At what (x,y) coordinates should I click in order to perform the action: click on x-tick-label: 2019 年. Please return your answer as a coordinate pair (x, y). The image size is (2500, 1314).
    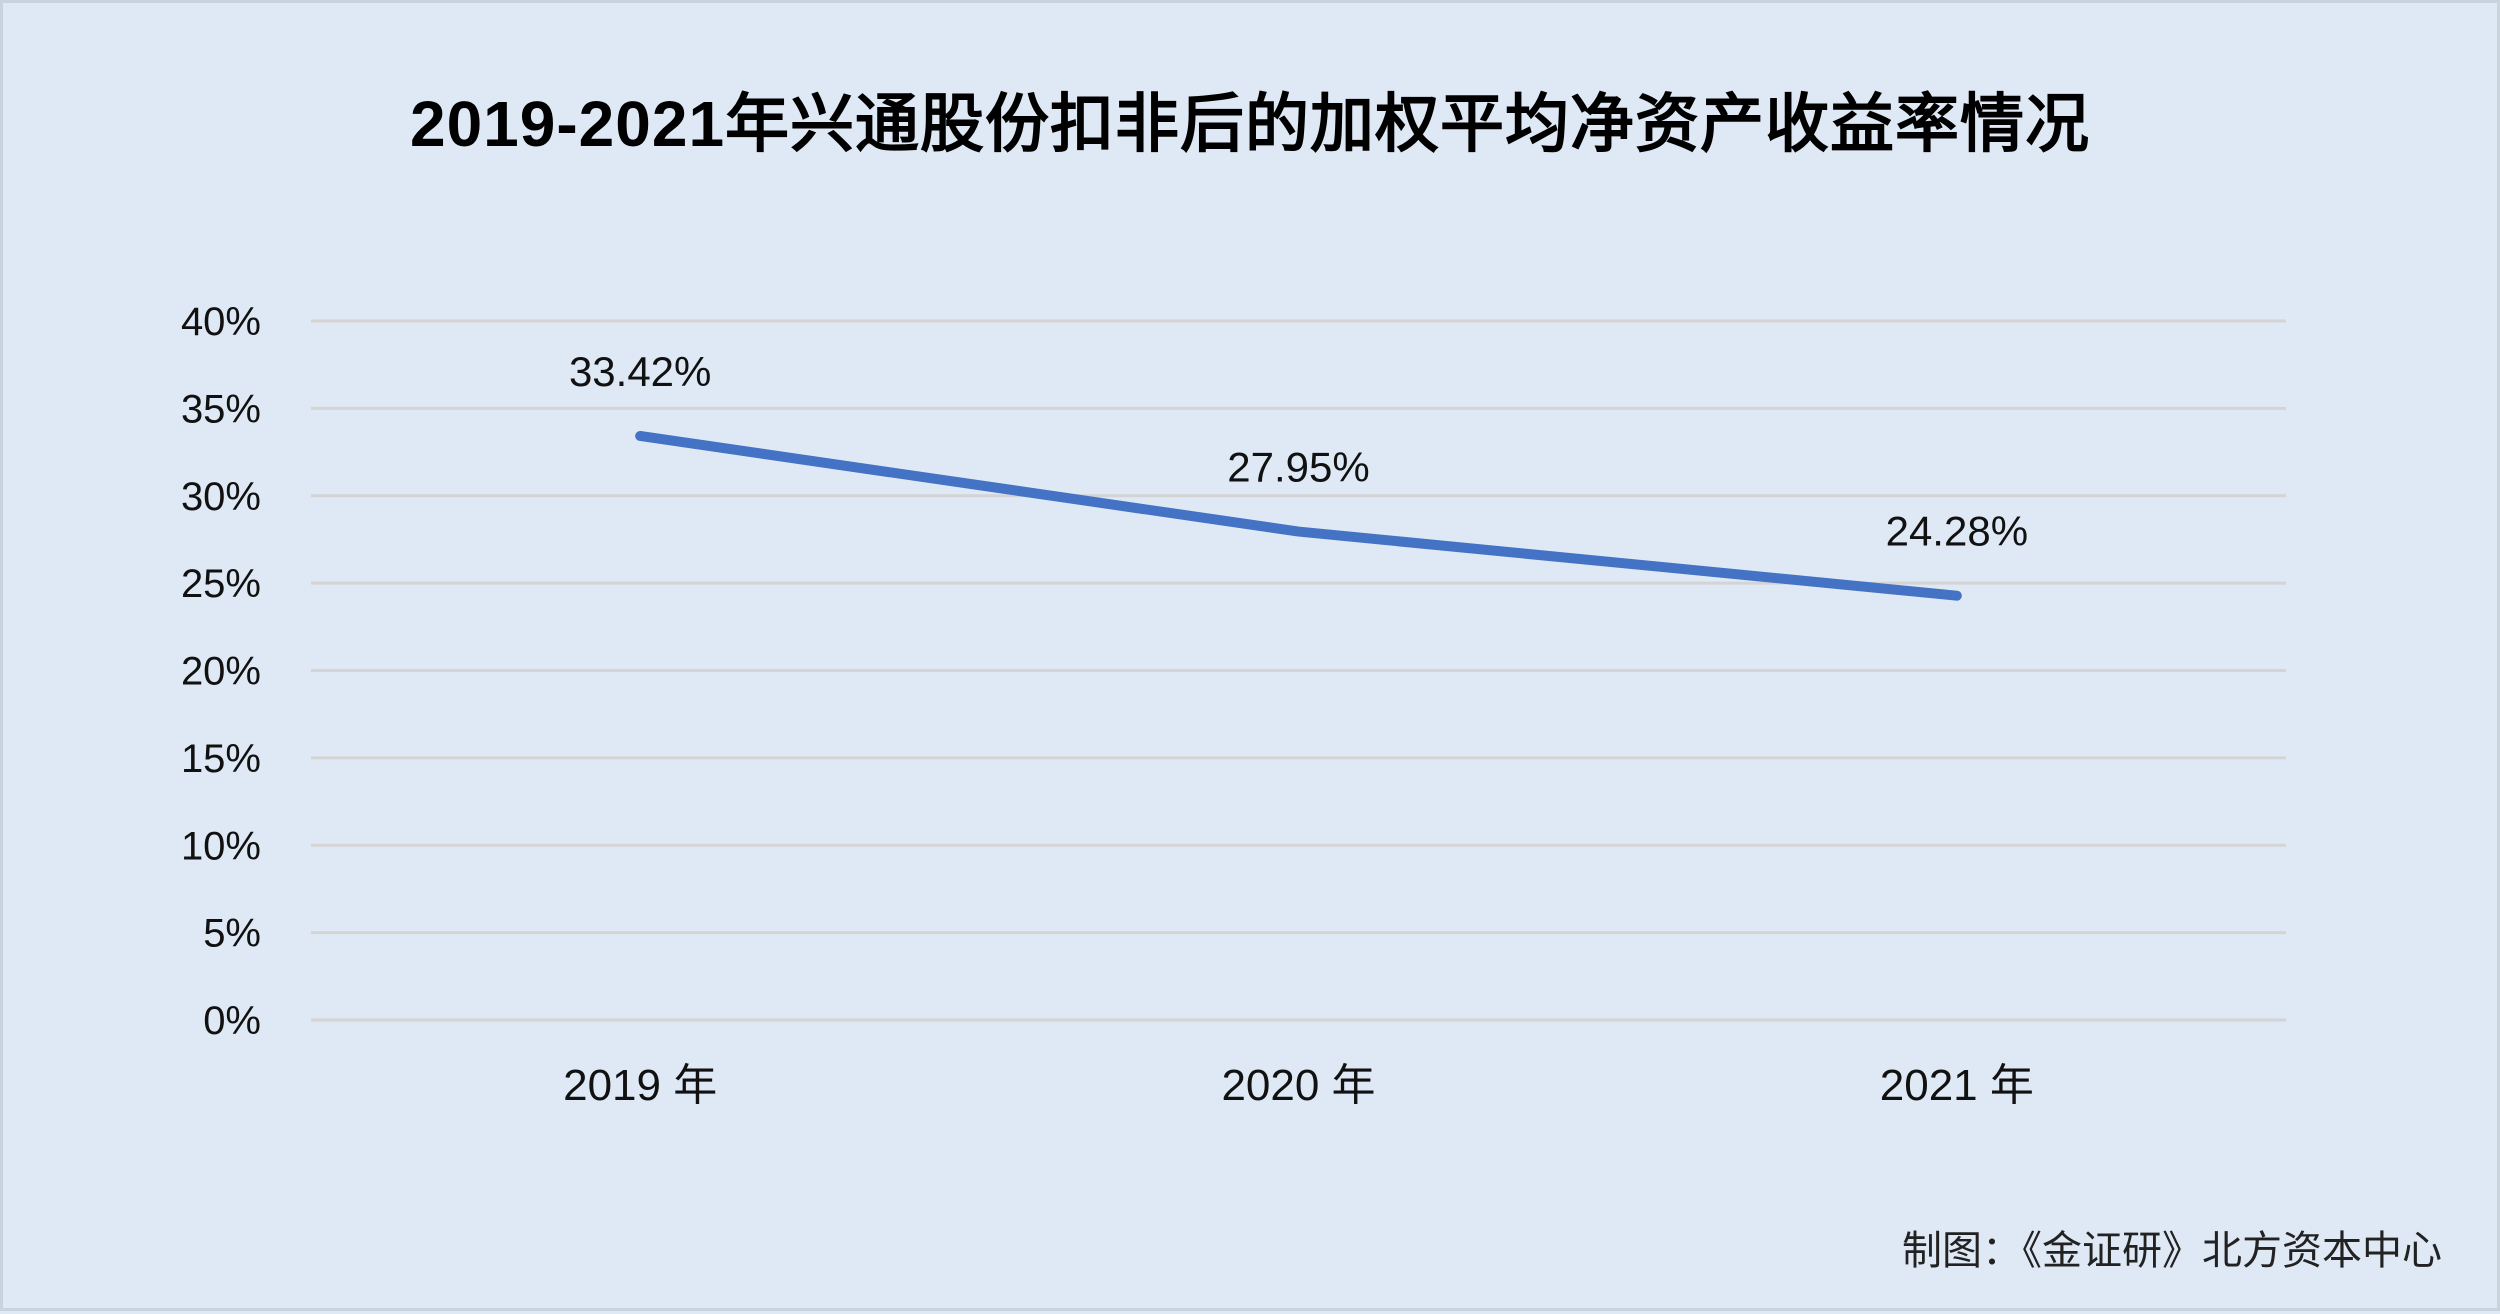
    Looking at the image, I should click on (640, 1085).